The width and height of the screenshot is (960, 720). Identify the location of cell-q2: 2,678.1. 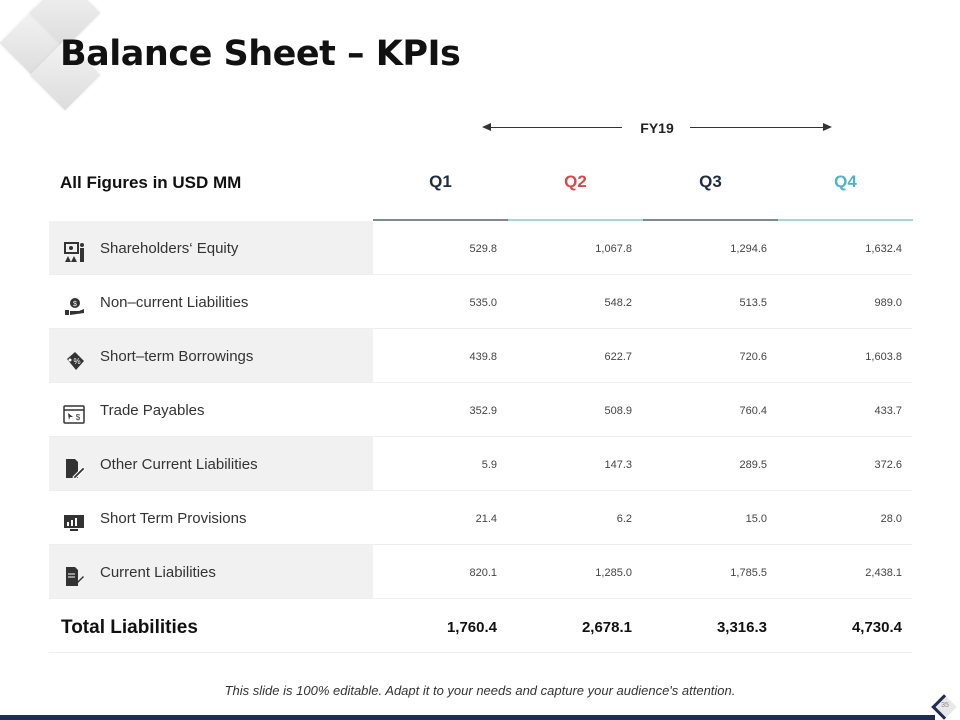
(606, 627).